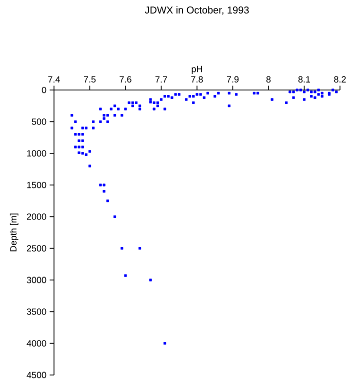  I want to click on x-tick-label: 7.7, so click(161, 79).